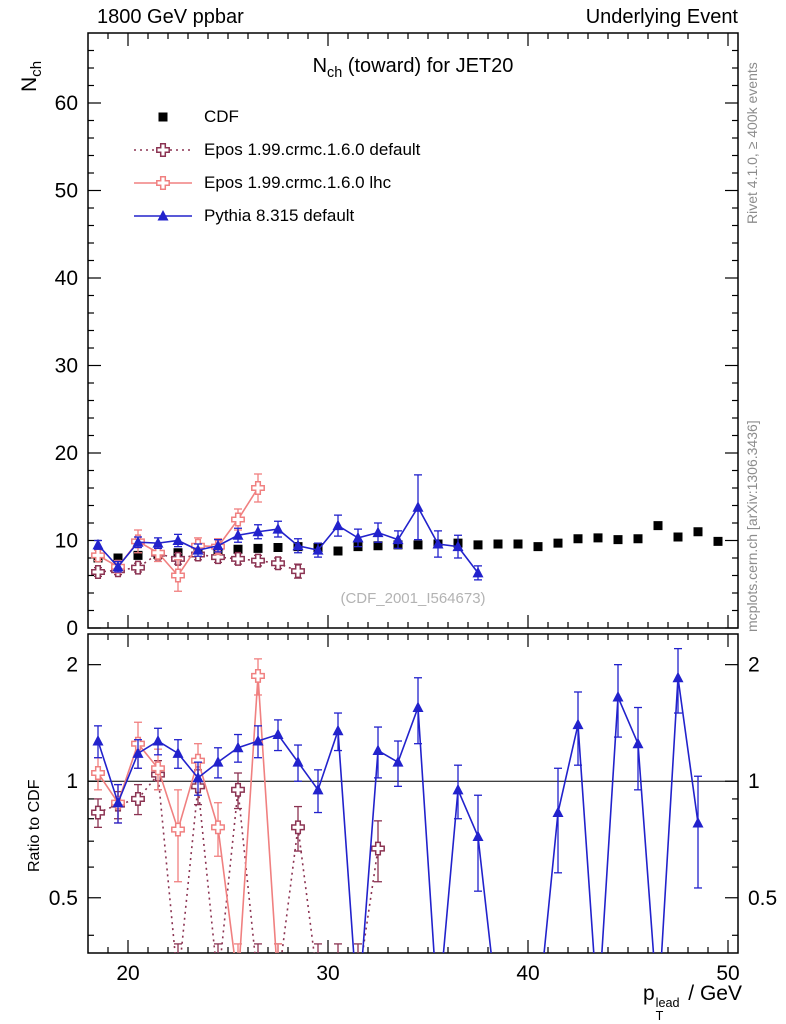 The image size is (786, 1024). Describe the element at coordinates (276, 116) in the screenshot. I see `legend-item-cdf: CDF` at that location.